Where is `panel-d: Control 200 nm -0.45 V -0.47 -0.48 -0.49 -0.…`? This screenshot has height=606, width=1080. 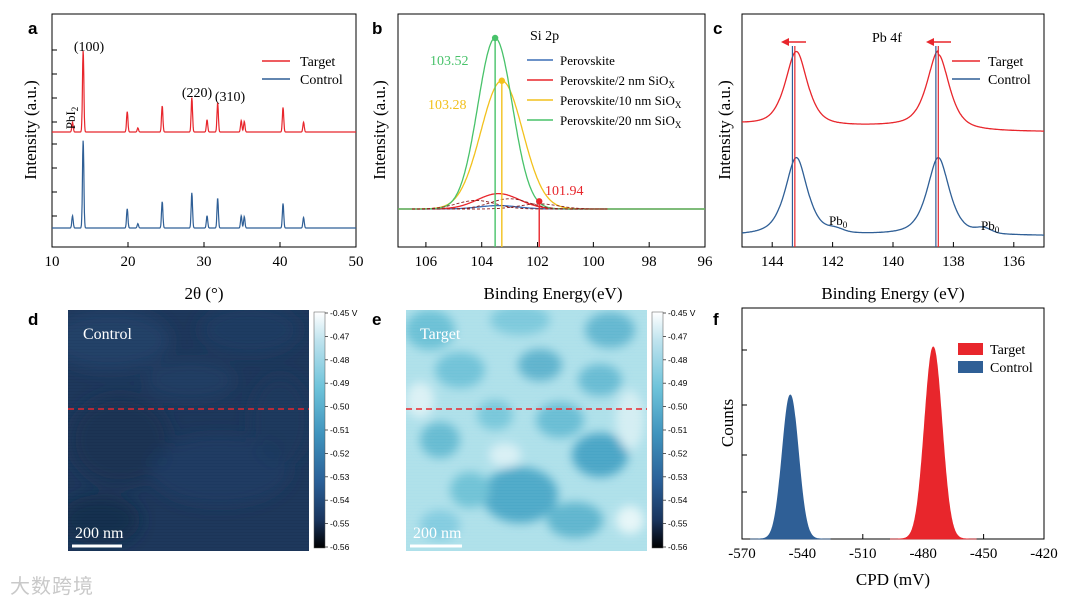 panel-d: Control 200 nm -0.45 V -0.47 -0.48 -0.49 -0.… is located at coordinates (213, 430).